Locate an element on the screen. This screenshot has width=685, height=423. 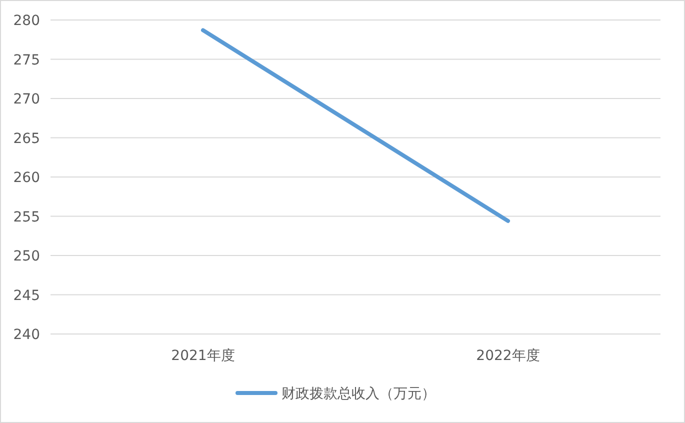
y-tick-label: 275 is located at coordinates (26, 60).